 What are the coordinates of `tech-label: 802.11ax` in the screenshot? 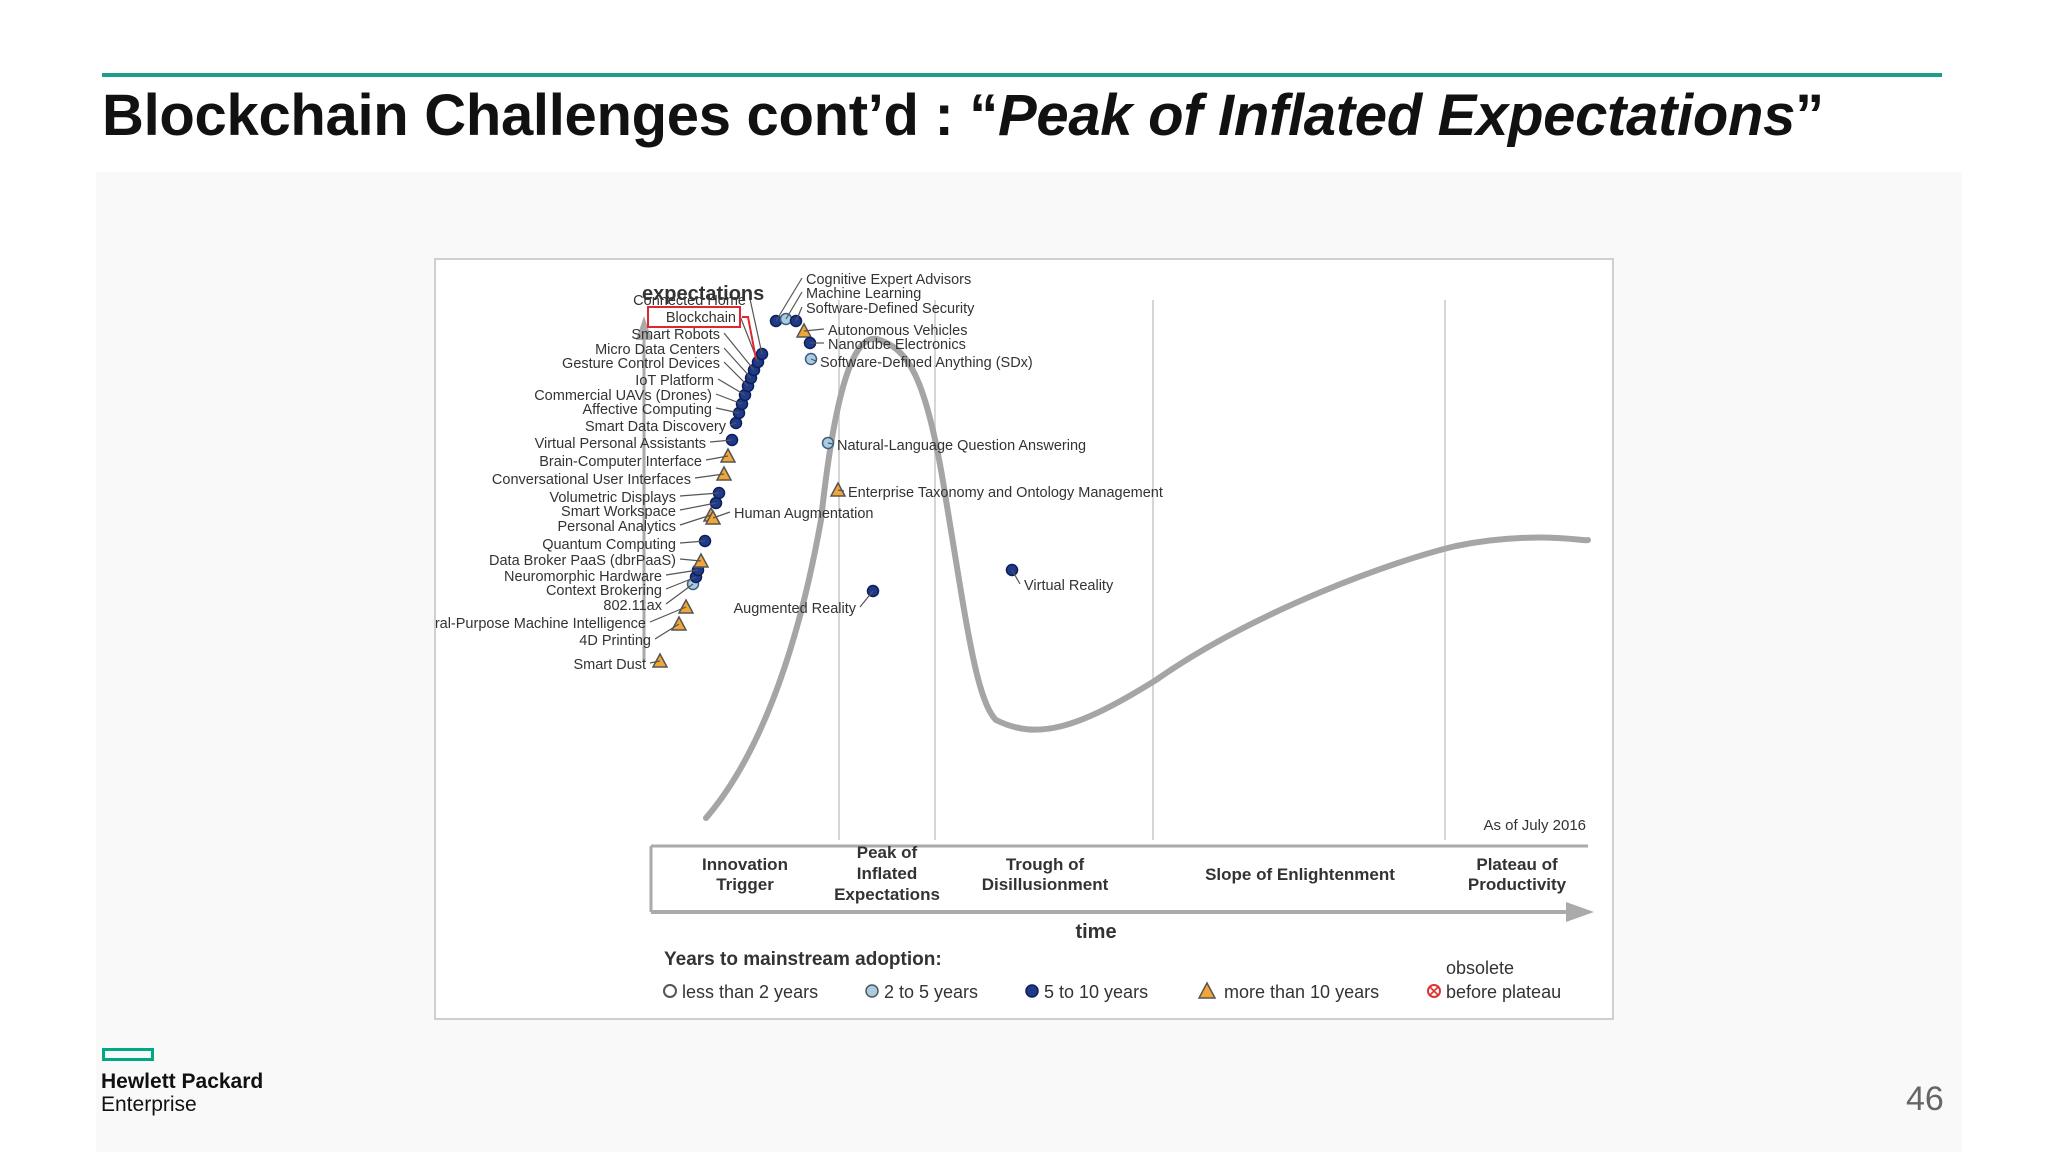 It's located at (632, 606).